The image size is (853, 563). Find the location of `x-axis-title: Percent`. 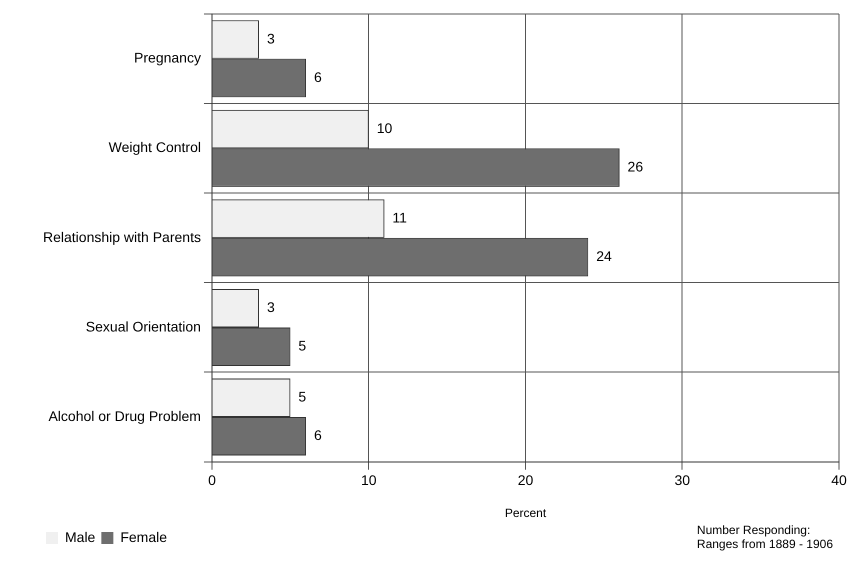

x-axis-title: Percent is located at coordinates (525, 513).